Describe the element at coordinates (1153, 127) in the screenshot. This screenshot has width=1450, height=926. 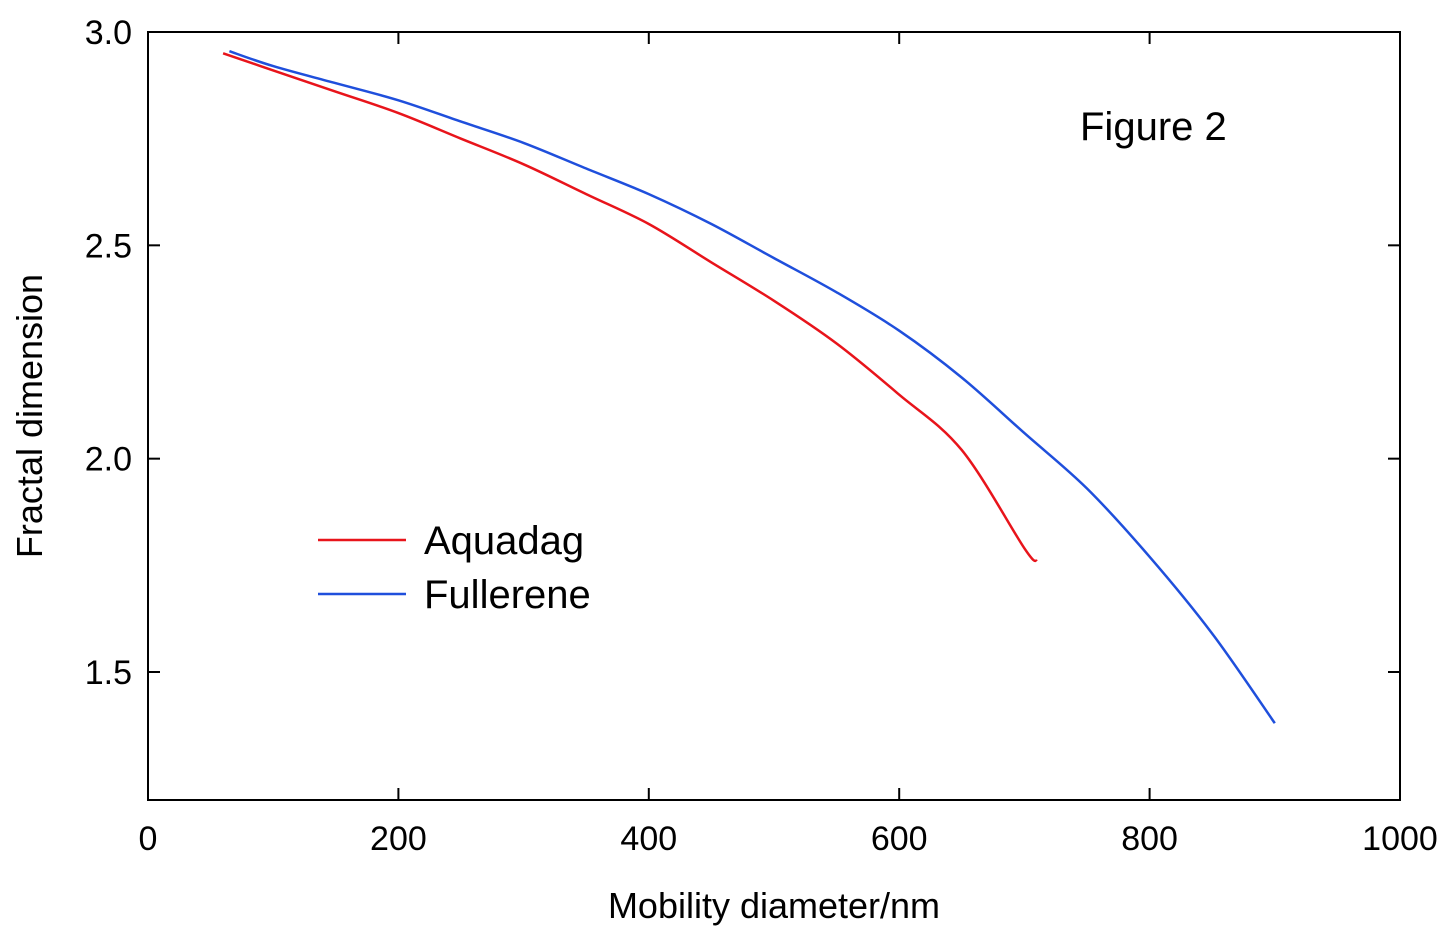
I see `figure-annotation: Figure 2` at that location.